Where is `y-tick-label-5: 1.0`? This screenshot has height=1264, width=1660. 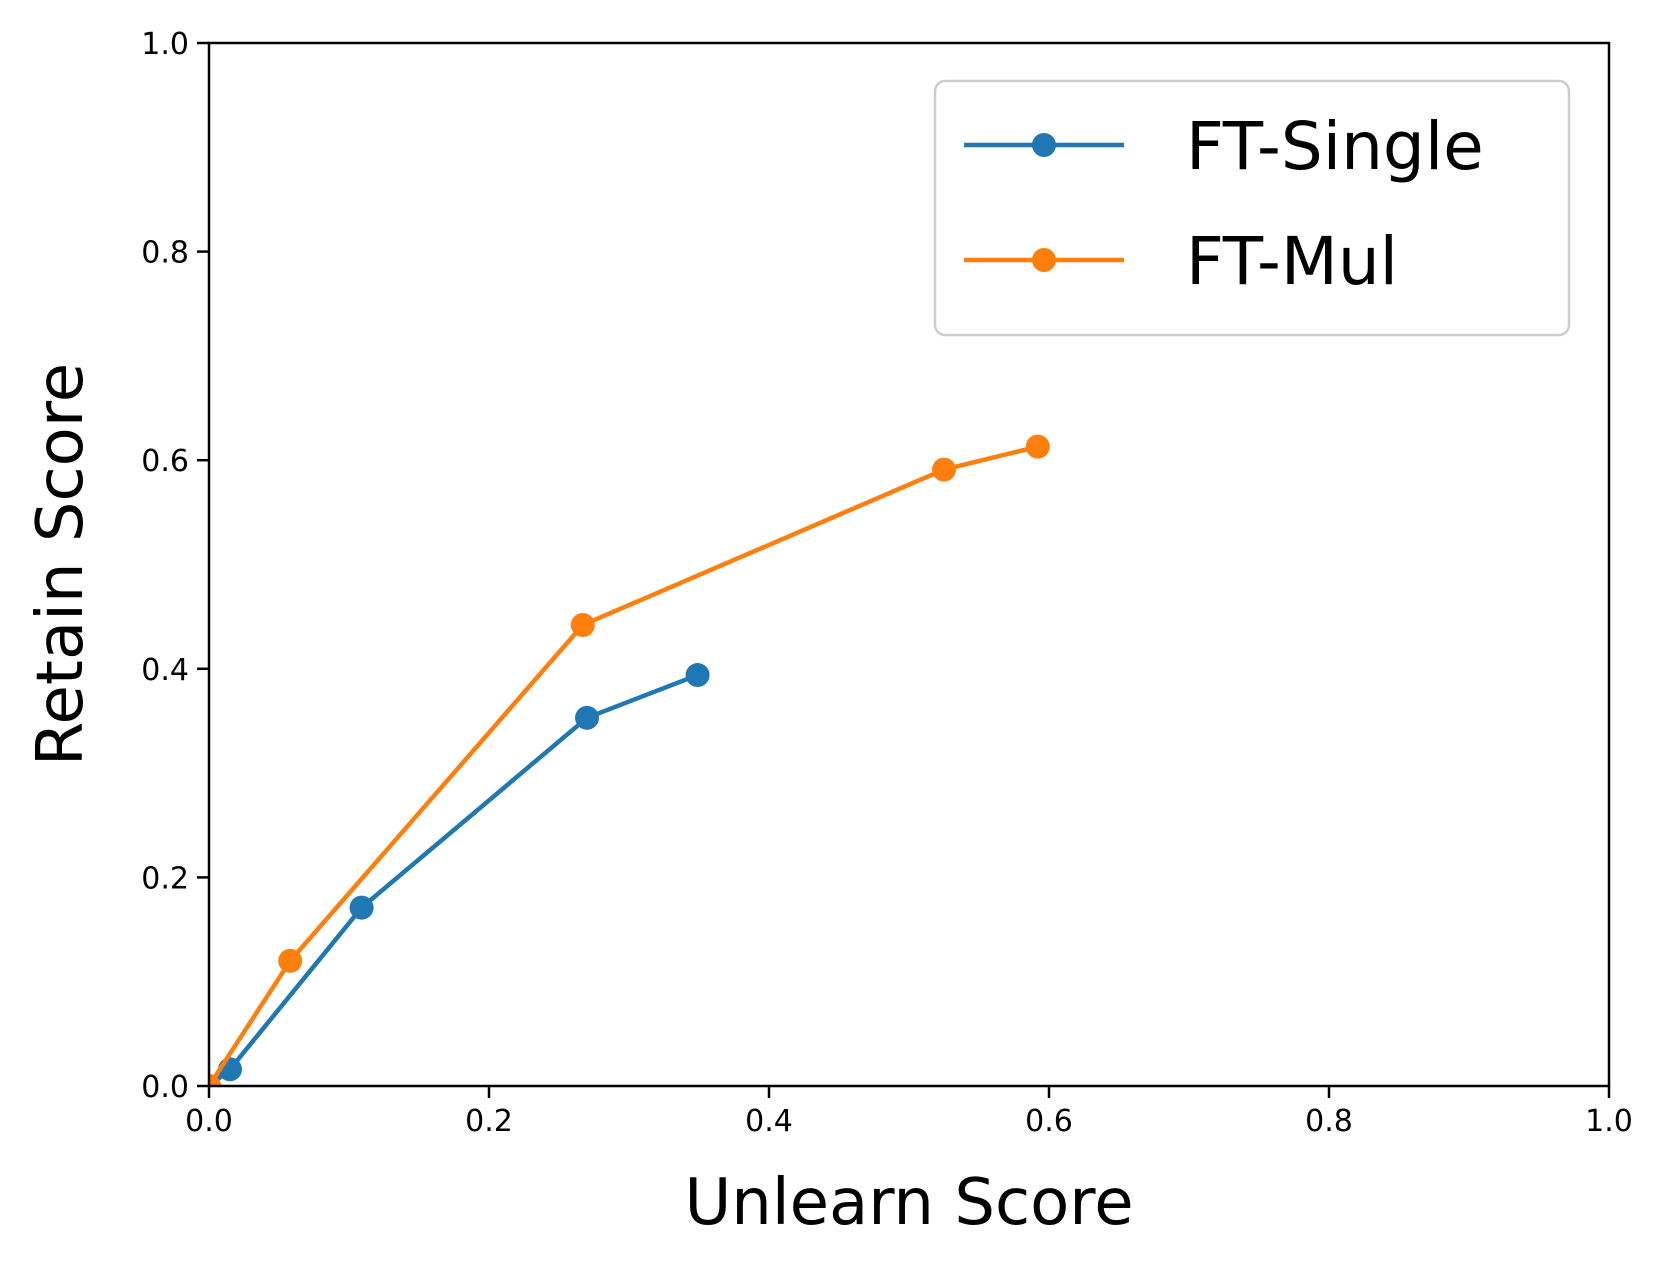
y-tick-label-5: 1.0 is located at coordinates (165, 44).